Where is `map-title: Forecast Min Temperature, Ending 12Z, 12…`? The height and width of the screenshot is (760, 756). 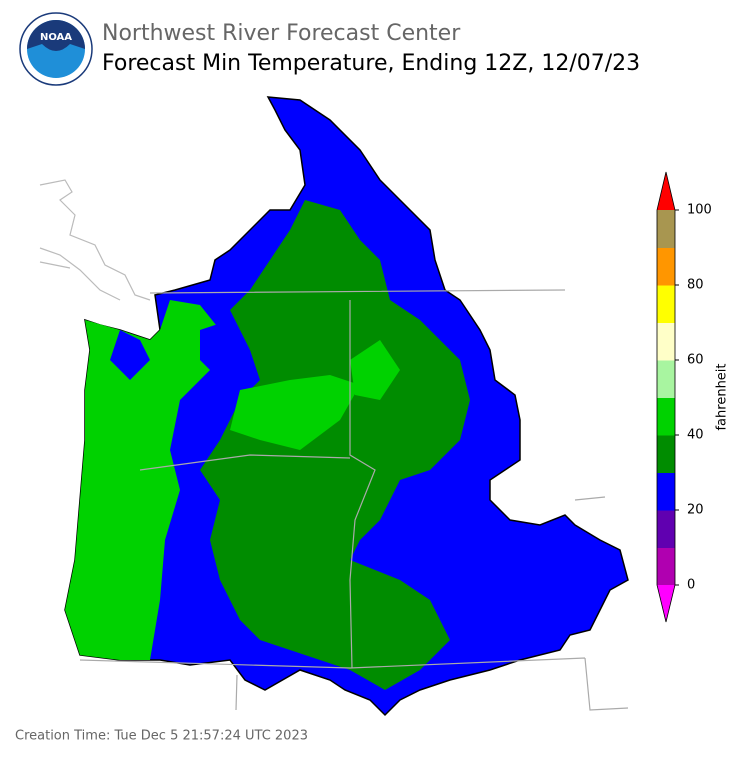 map-title: Forecast Min Temperature, Ending 12Z, 12… is located at coordinates (371, 63).